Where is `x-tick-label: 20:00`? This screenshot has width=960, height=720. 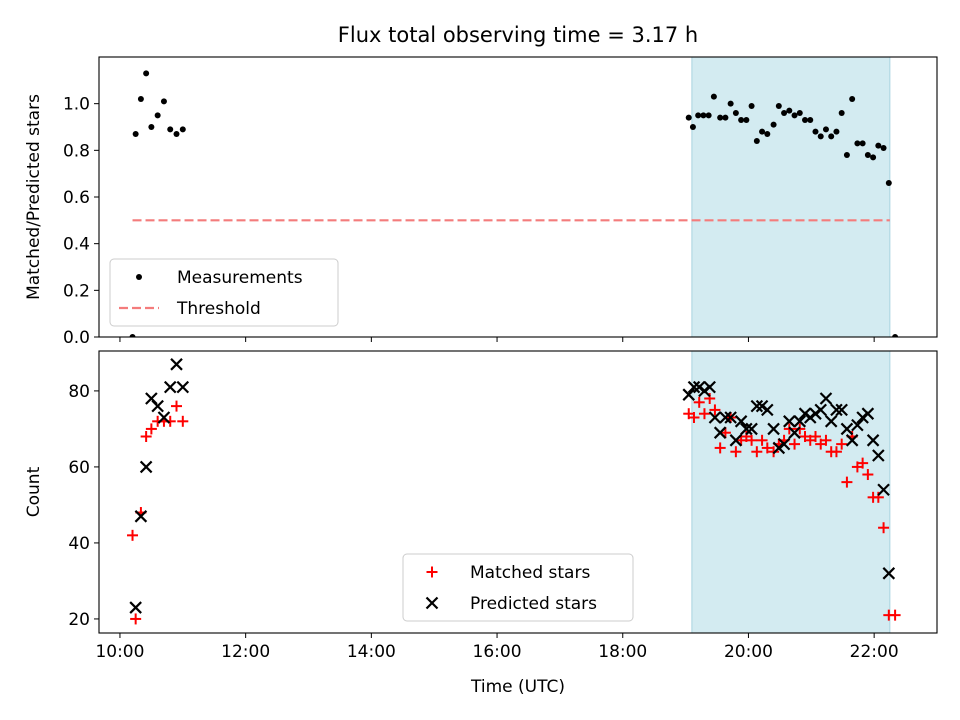
x-tick-label: 20:00 is located at coordinates (748, 652).